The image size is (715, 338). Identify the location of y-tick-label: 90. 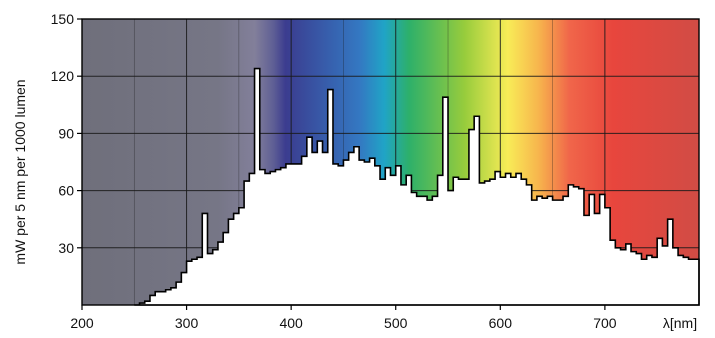
(66, 133).